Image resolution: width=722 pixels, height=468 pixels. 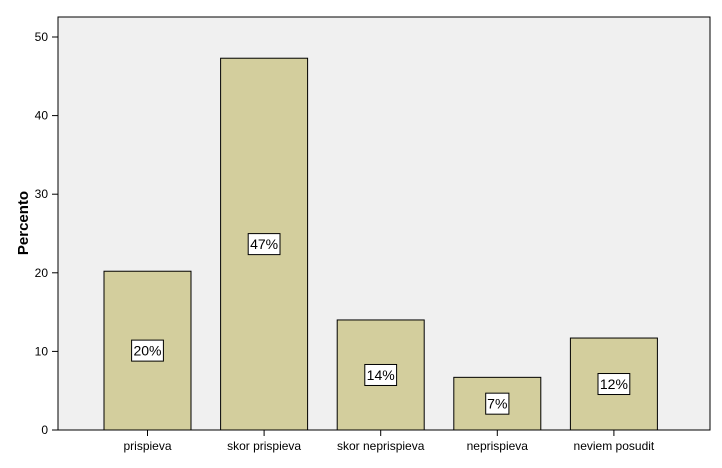 What do you see at coordinates (42, 351) in the screenshot?
I see `y-tick-label: 10` at bounding box center [42, 351].